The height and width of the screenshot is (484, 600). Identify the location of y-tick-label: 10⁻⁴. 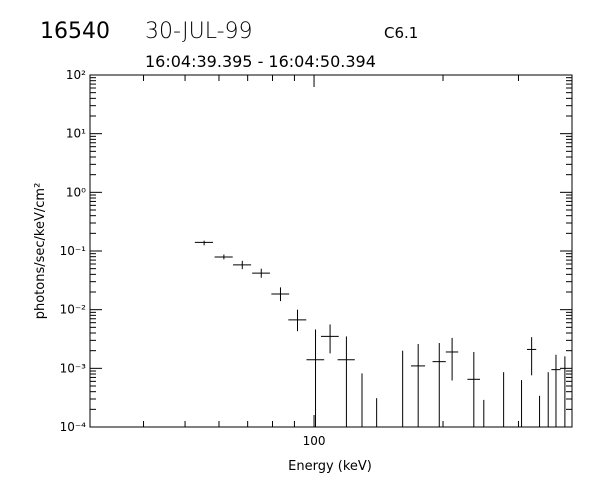
(73, 427).